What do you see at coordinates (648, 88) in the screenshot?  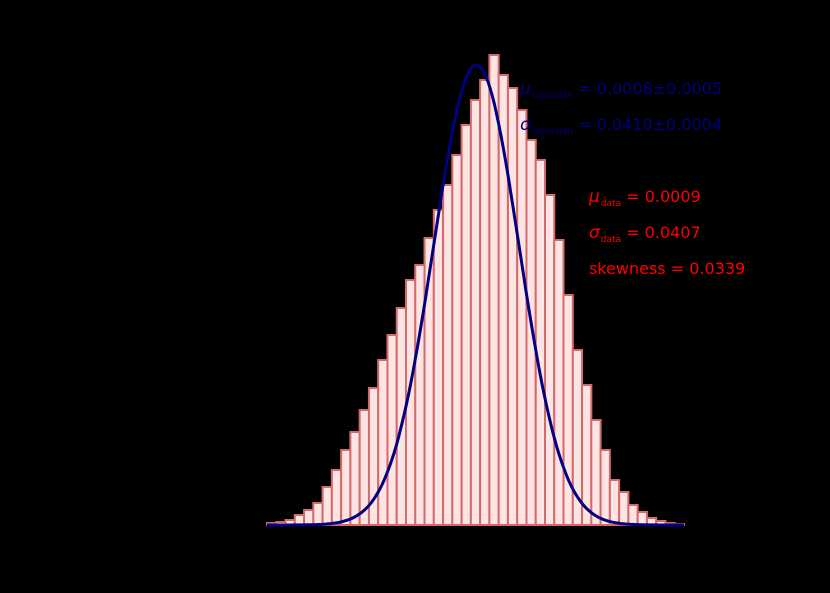 I see `gaussian-mu-value: = 0.0008±0.0005` at bounding box center [648, 88].